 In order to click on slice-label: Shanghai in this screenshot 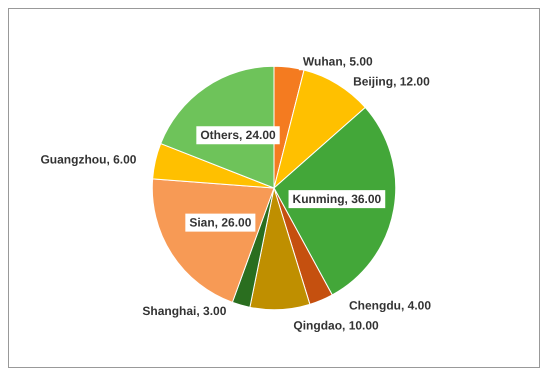, I will do `click(169, 311)`.